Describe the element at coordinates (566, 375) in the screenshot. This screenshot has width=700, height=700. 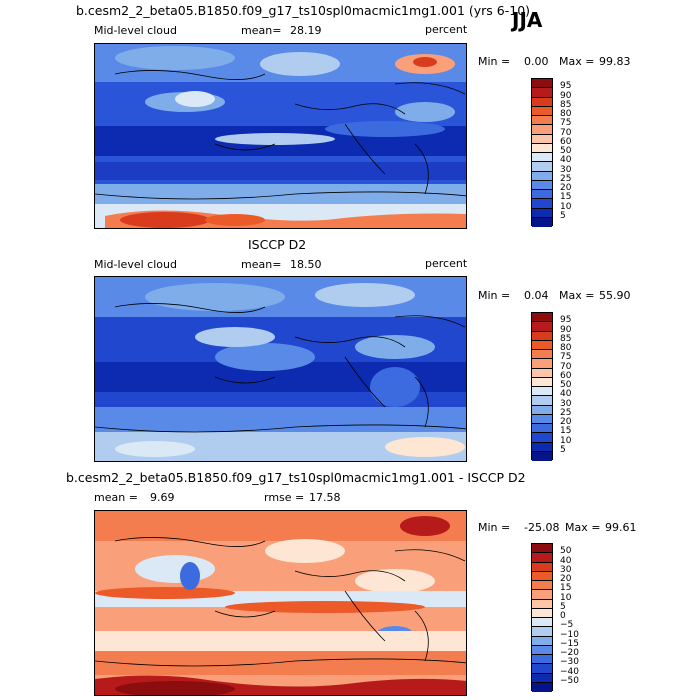
I see `colorbar-tick-label: 60` at that location.